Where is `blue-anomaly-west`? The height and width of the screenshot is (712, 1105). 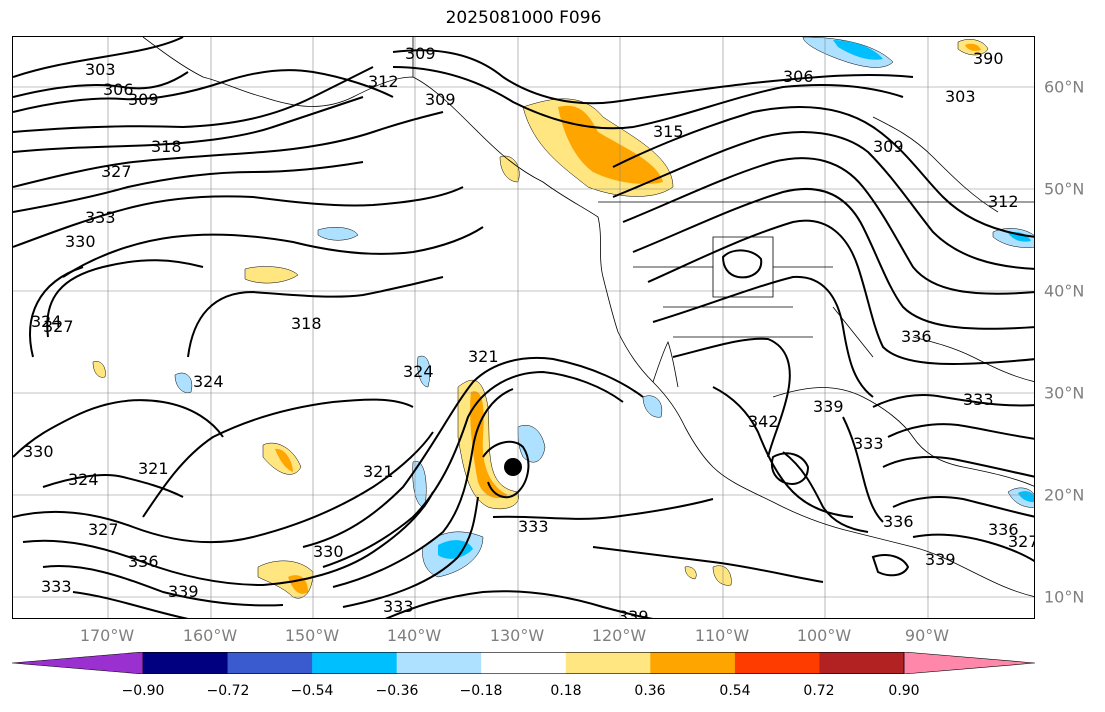
blue-anomaly-west is located at coordinates (183, 382).